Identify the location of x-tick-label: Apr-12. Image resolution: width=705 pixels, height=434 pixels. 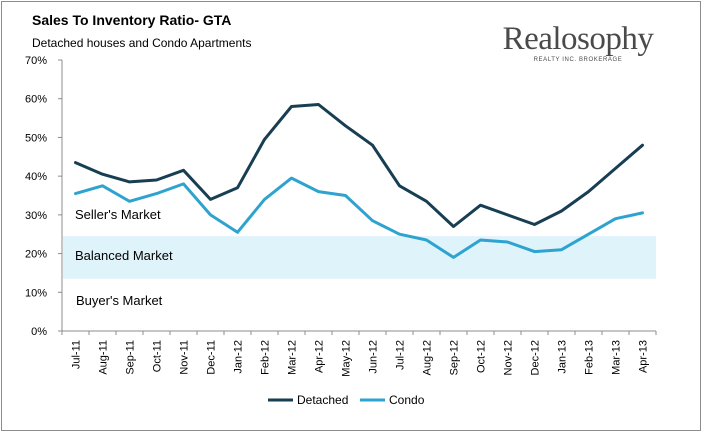
(320, 356).